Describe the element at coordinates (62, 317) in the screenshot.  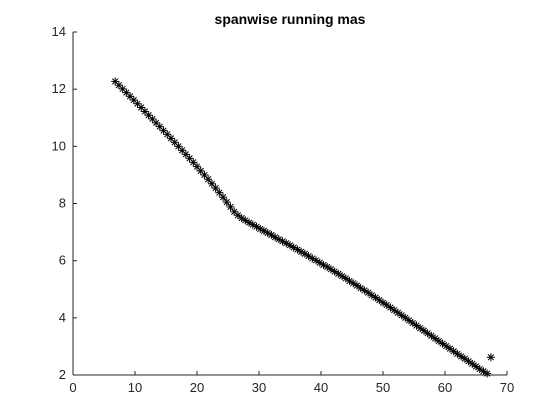
I see `y-tick-label: 4` at that location.